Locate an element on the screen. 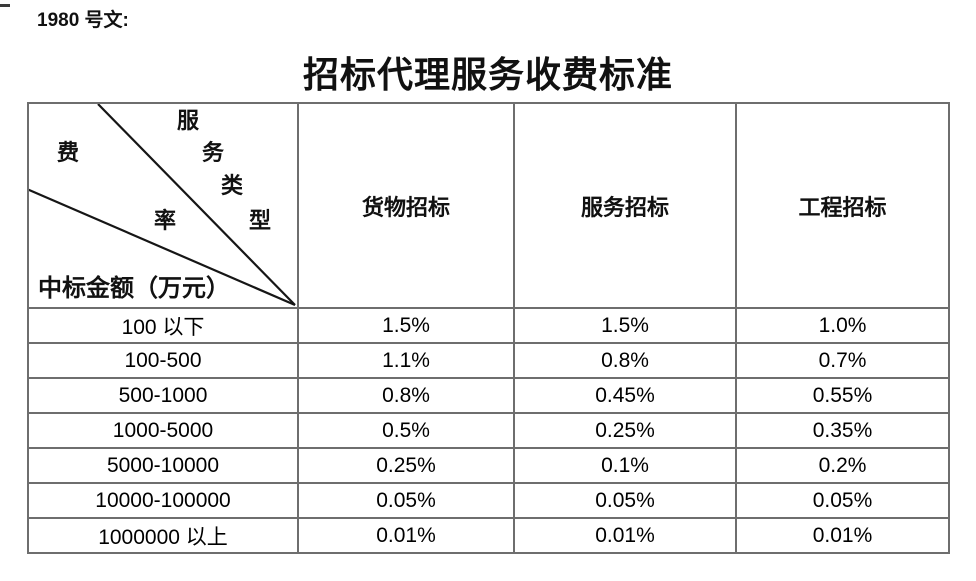 Image resolution: width=976 pixels, height=581 pixels. table-row: 10000-100000 0.05% 0.05% 0.05% is located at coordinates (488, 500).